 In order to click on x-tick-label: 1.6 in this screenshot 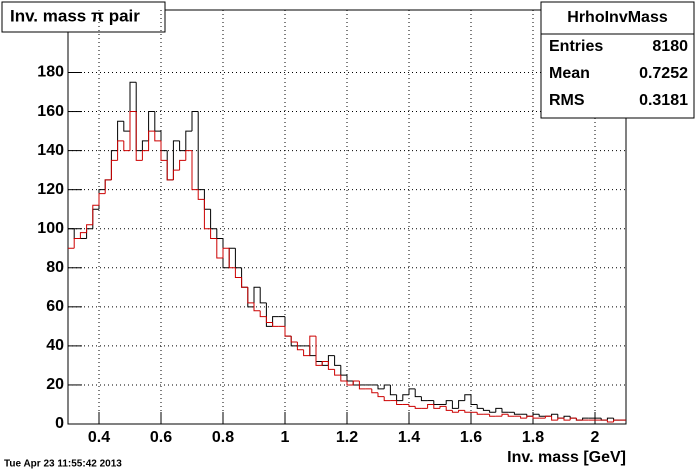, I will do `click(471, 437)`.